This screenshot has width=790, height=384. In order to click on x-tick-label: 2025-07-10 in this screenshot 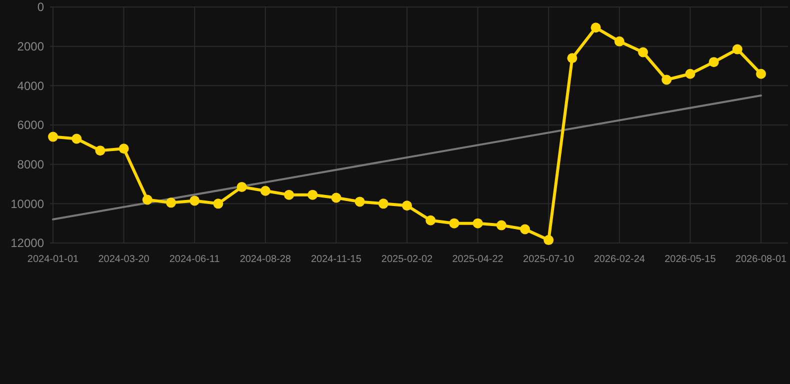, I will do `click(549, 259)`.